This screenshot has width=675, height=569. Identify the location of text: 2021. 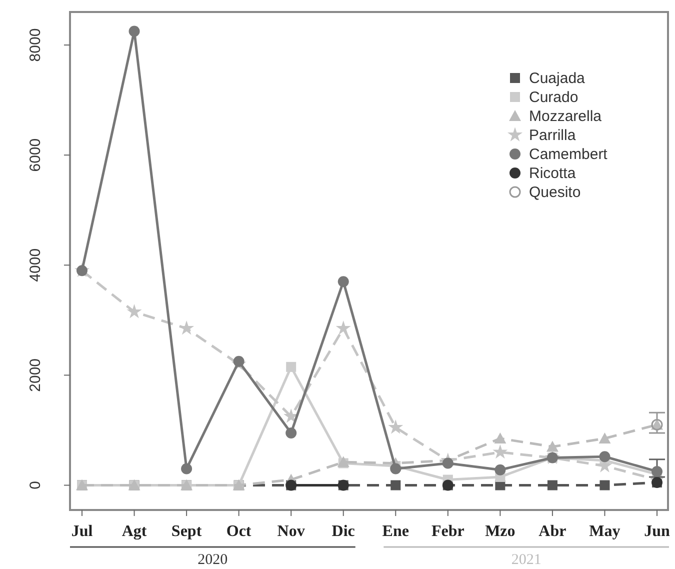
(526, 560).